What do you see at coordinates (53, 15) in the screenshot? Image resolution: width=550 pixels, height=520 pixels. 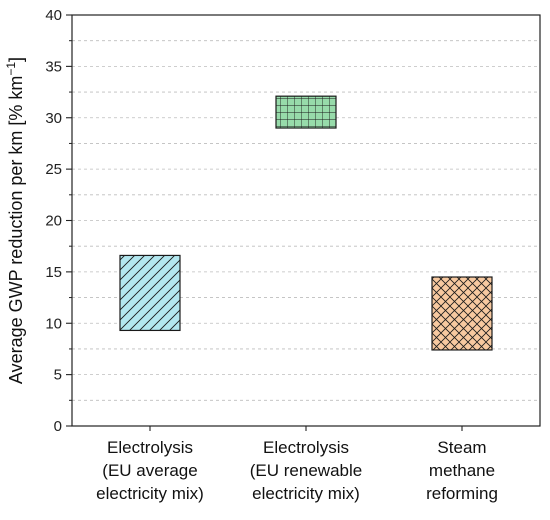 I see `y-tick-label: 40` at bounding box center [53, 15].